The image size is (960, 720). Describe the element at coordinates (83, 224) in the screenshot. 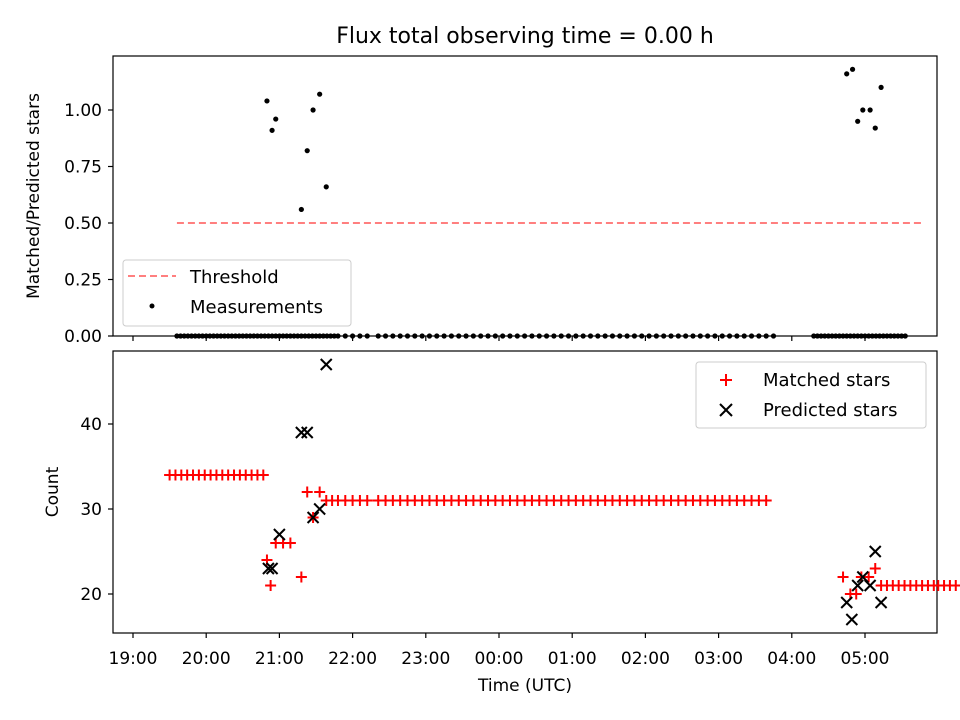

I see `top-y-tick-label: 0.50` at that location.